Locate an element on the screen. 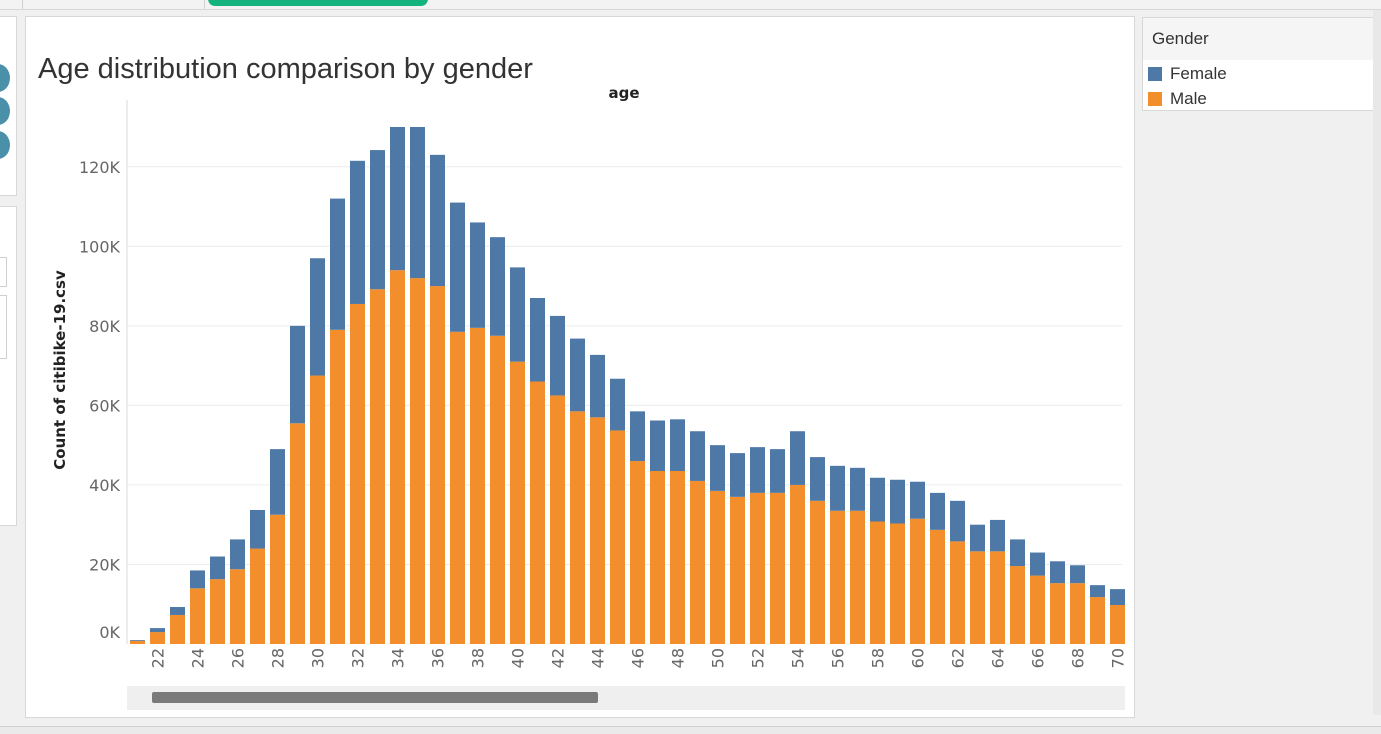 The image size is (1381, 734). legend-item-male: Male is located at coordinates (1177, 99).